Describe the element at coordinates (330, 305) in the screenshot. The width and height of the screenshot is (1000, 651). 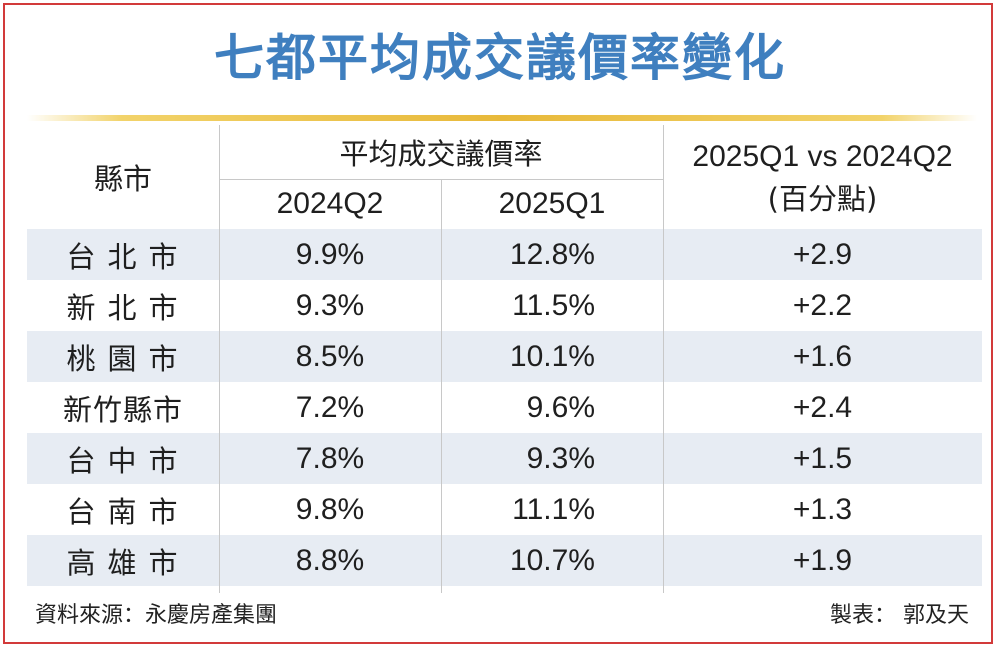
I see `rate-2024q2: 9.3%` at that location.